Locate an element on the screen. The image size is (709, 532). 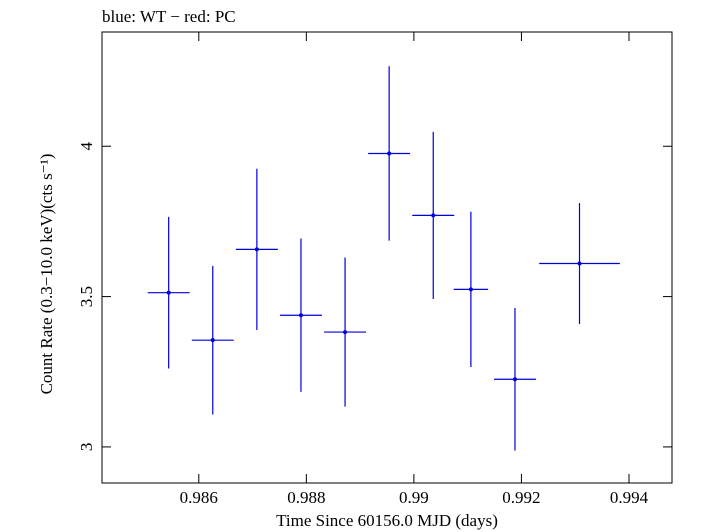
x-tick-label: 0.99 is located at coordinates (414, 497).